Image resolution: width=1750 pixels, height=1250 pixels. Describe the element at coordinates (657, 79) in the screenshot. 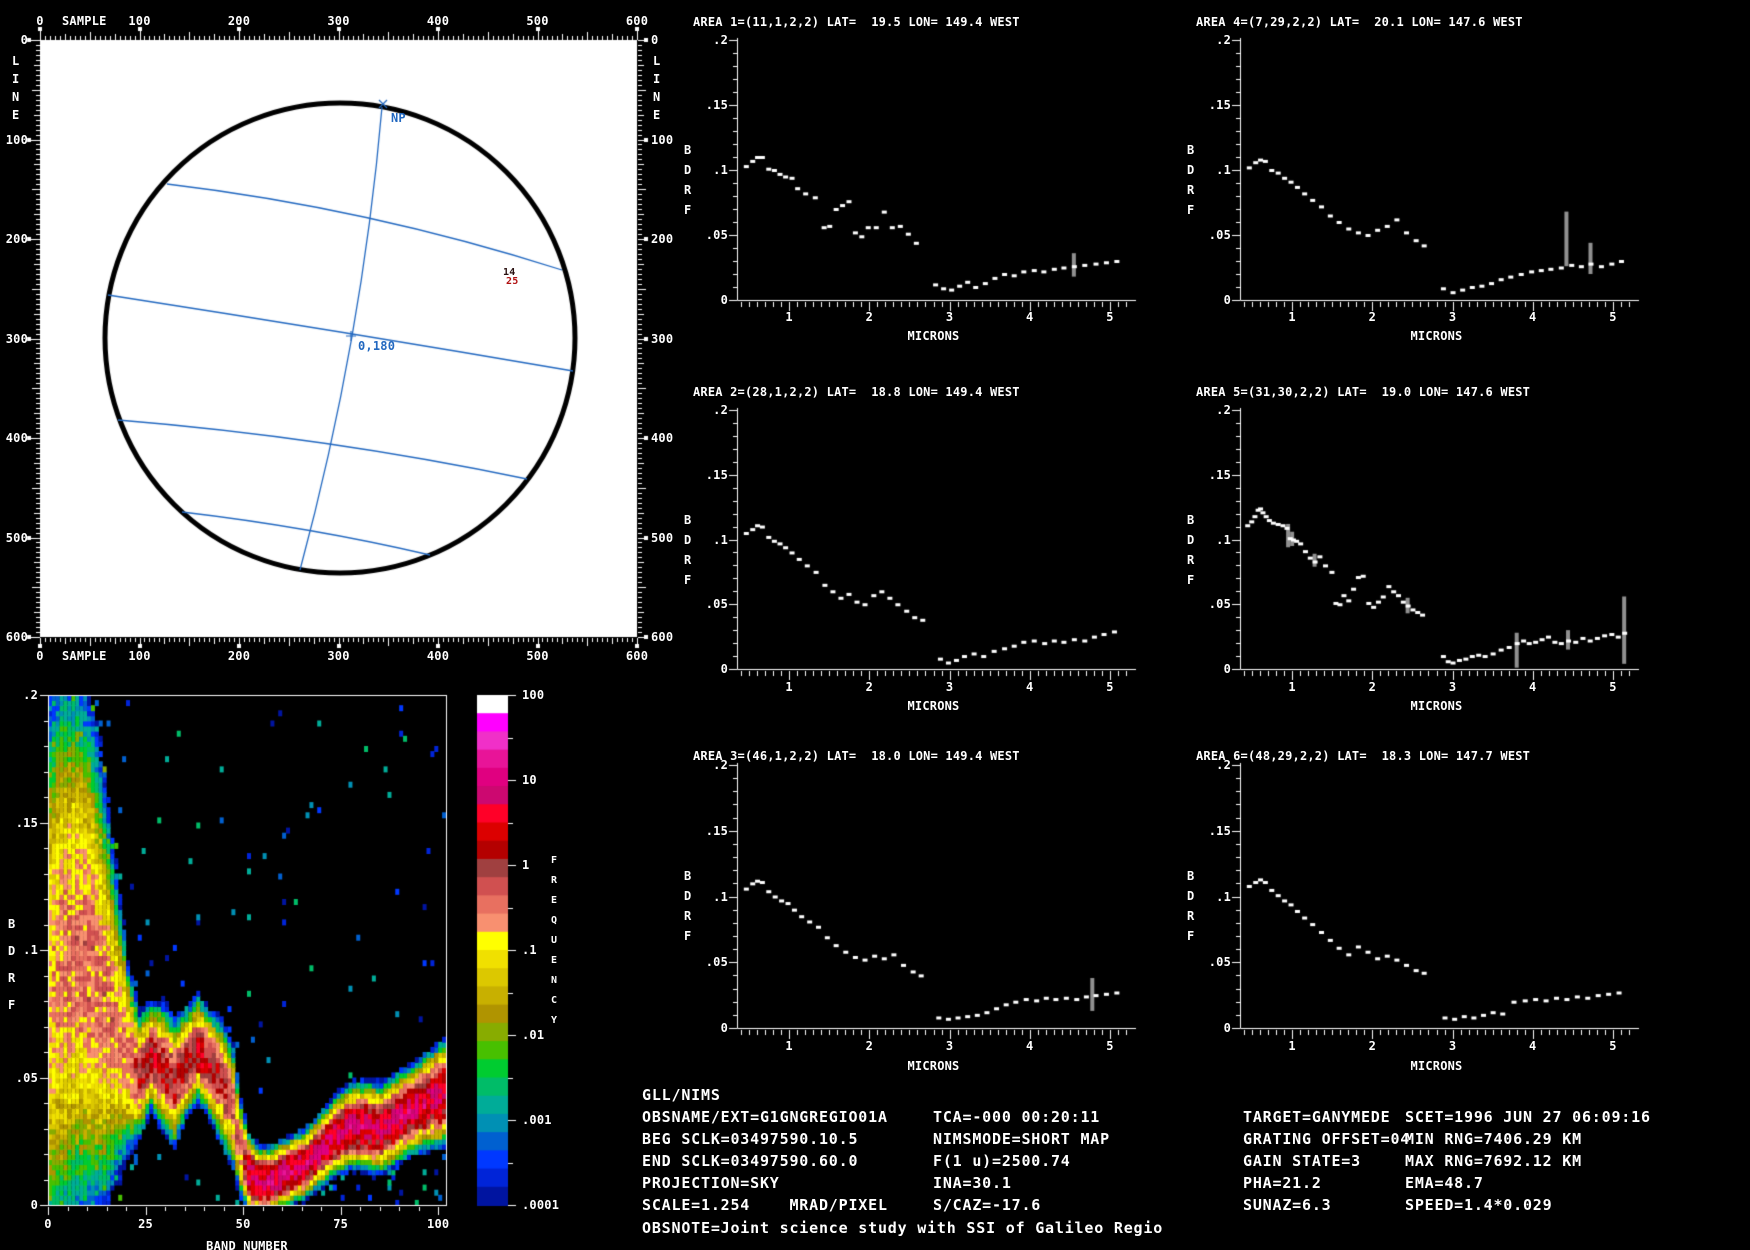

I see `globe-line-label-right: I` at that location.